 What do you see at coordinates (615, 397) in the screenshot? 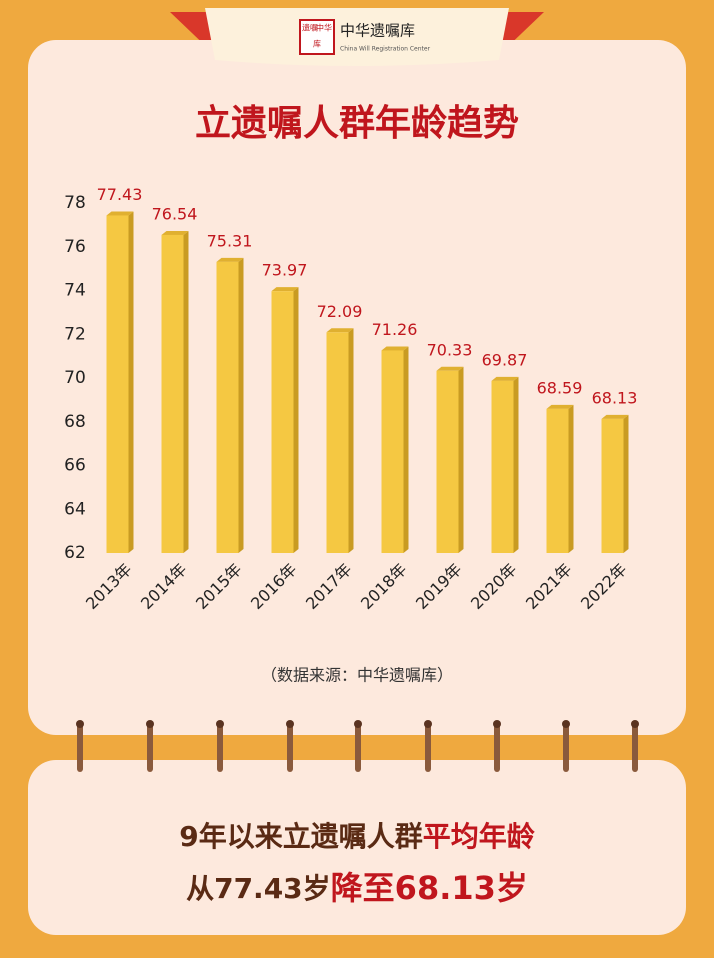
I see `value-label: 68.13` at bounding box center [615, 397].